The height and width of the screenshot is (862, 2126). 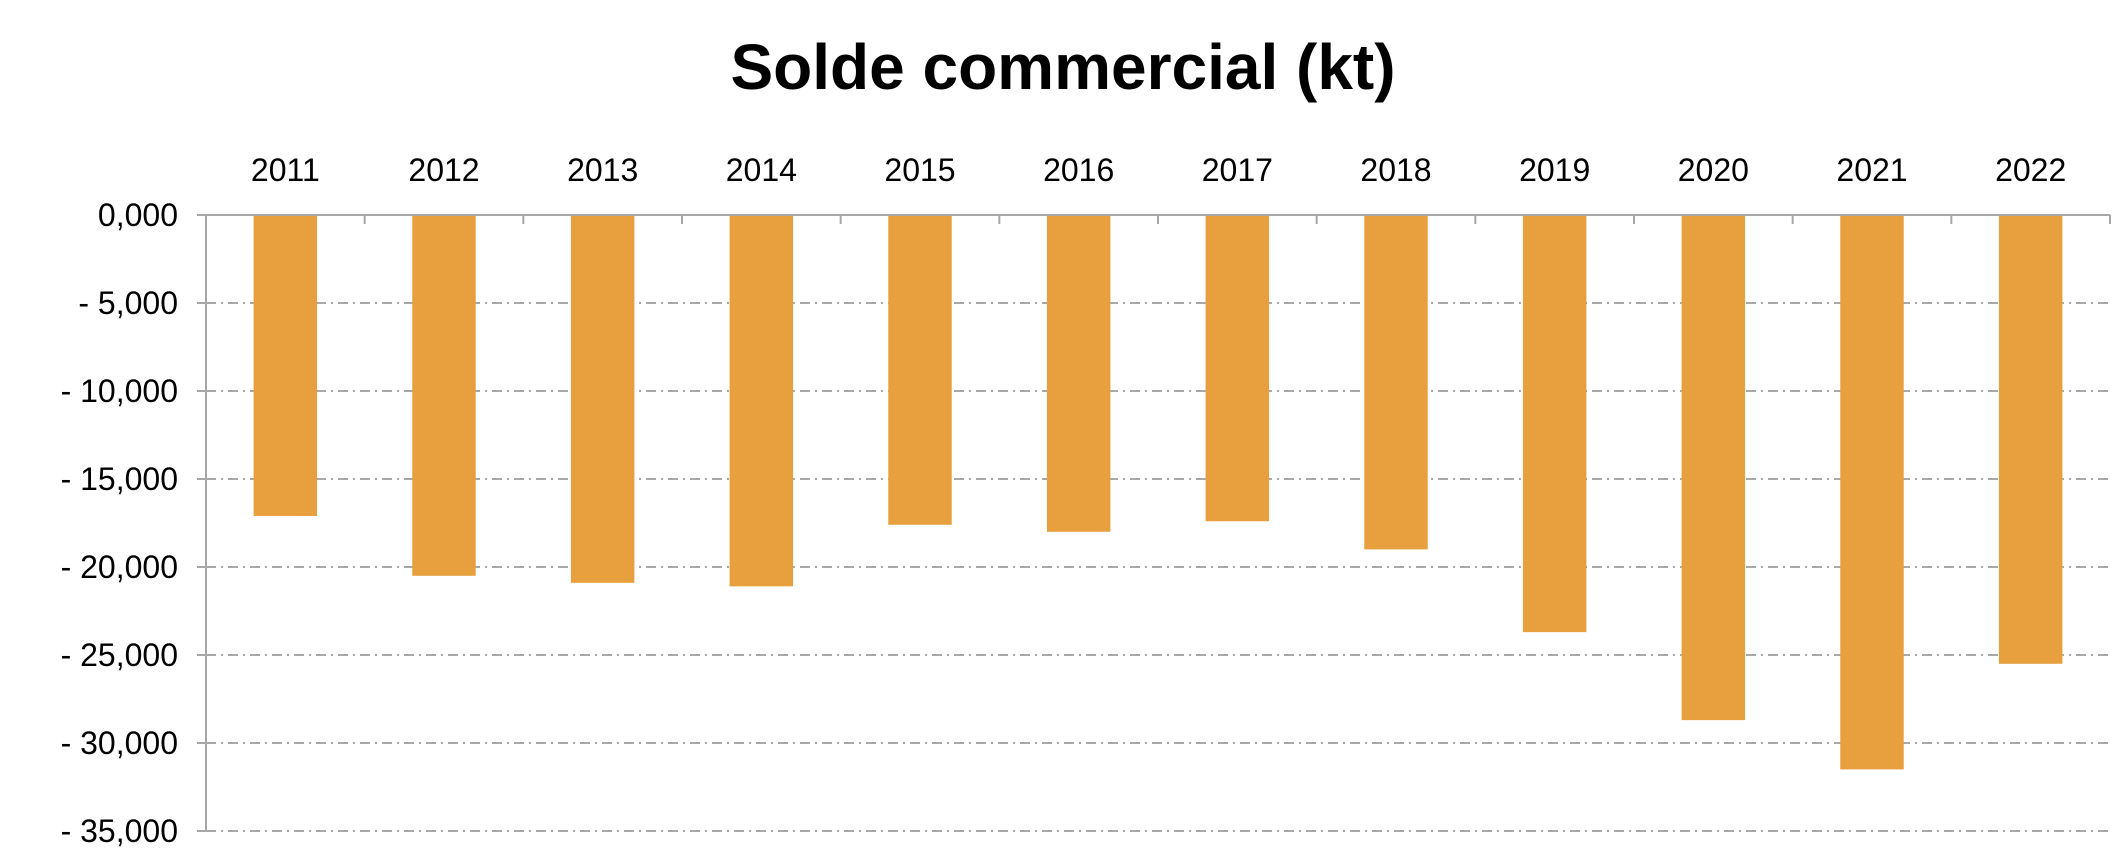 What do you see at coordinates (119, 567) in the screenshot?
I see `y-tick-label: - 20,000` at bounding box center [119, 567].